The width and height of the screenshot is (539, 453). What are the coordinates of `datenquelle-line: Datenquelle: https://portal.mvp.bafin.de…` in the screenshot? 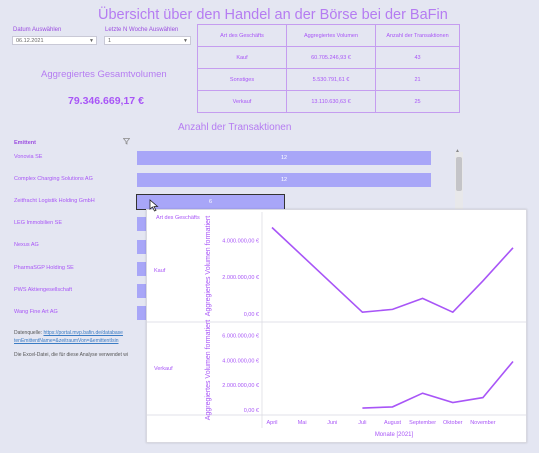 It's located at (68, 333).